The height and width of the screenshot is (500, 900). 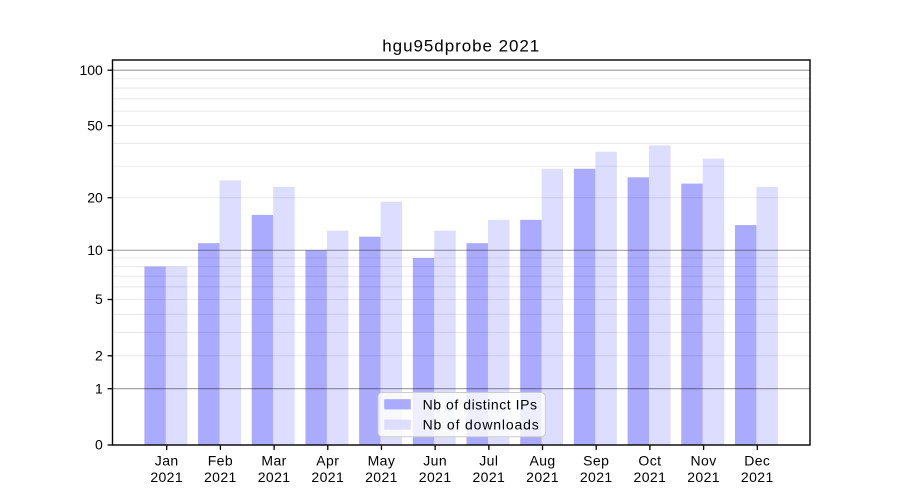 I want to click on svg-text: 10, so click(x=95, y=250).